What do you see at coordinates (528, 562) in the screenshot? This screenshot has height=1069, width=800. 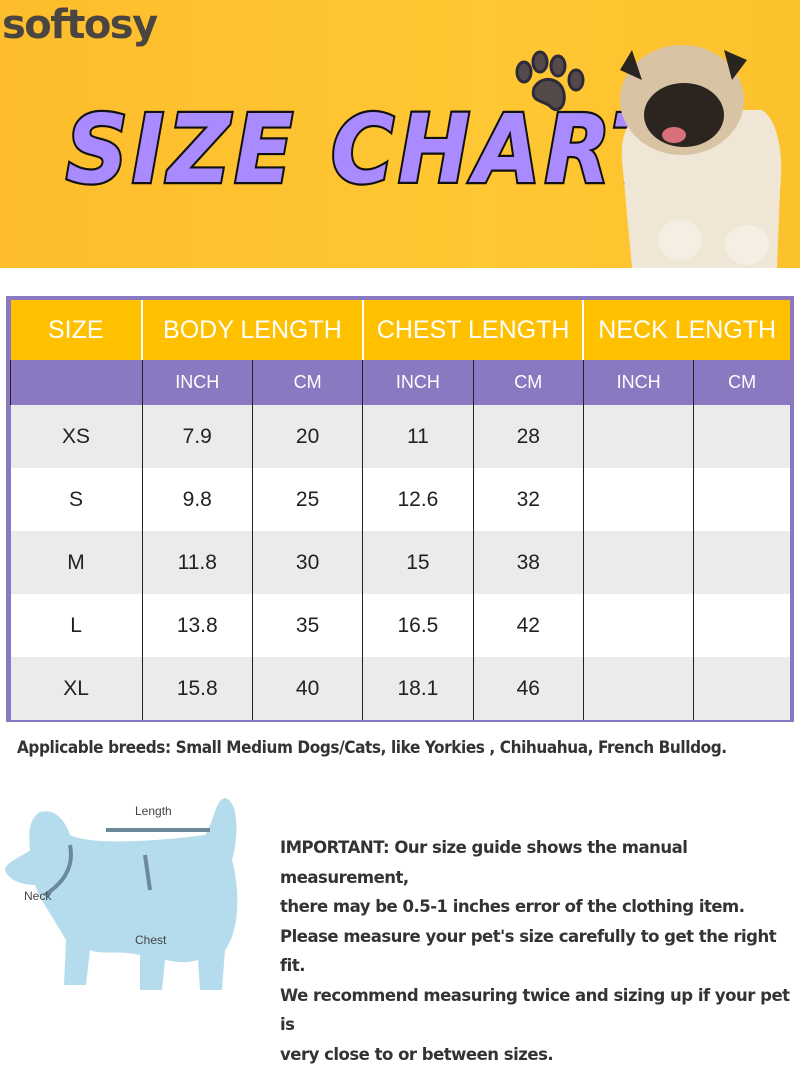 I see `value-cell: 38` at bounding box center [528, 562].